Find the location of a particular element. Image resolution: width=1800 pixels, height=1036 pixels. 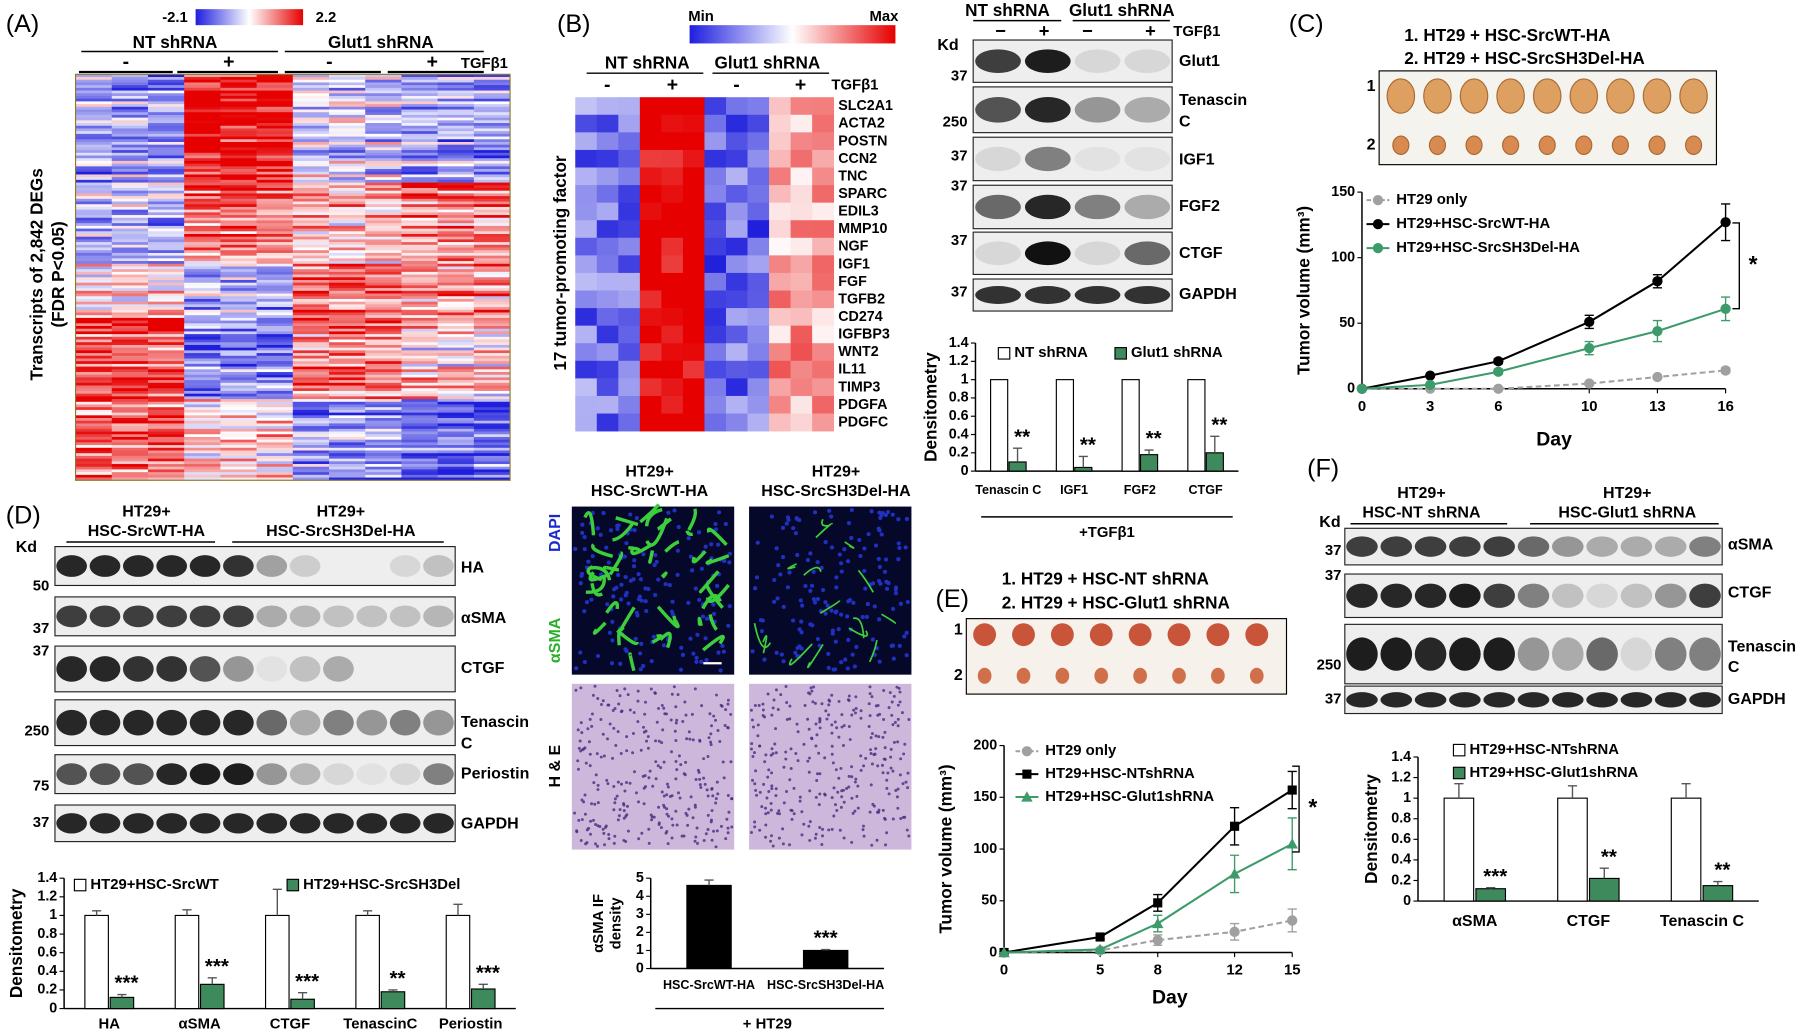

mw-marker: 37 is located at coordinates (41, 629).